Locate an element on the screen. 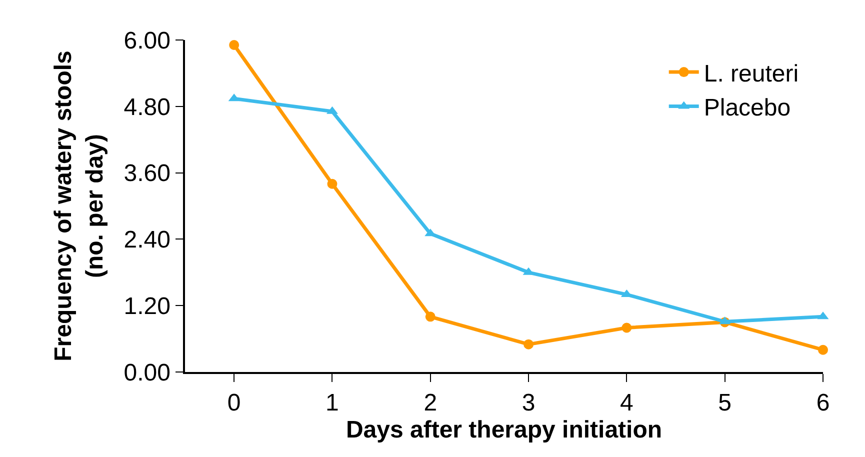 The image size is (865, 457). x-tick-label: 0 is located at coordinates (234, 403).